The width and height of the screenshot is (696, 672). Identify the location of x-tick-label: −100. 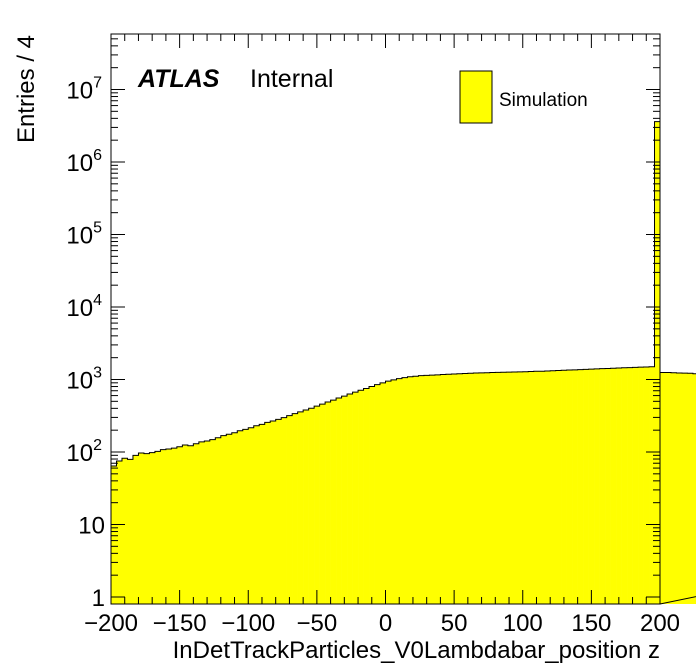
(248, 623).